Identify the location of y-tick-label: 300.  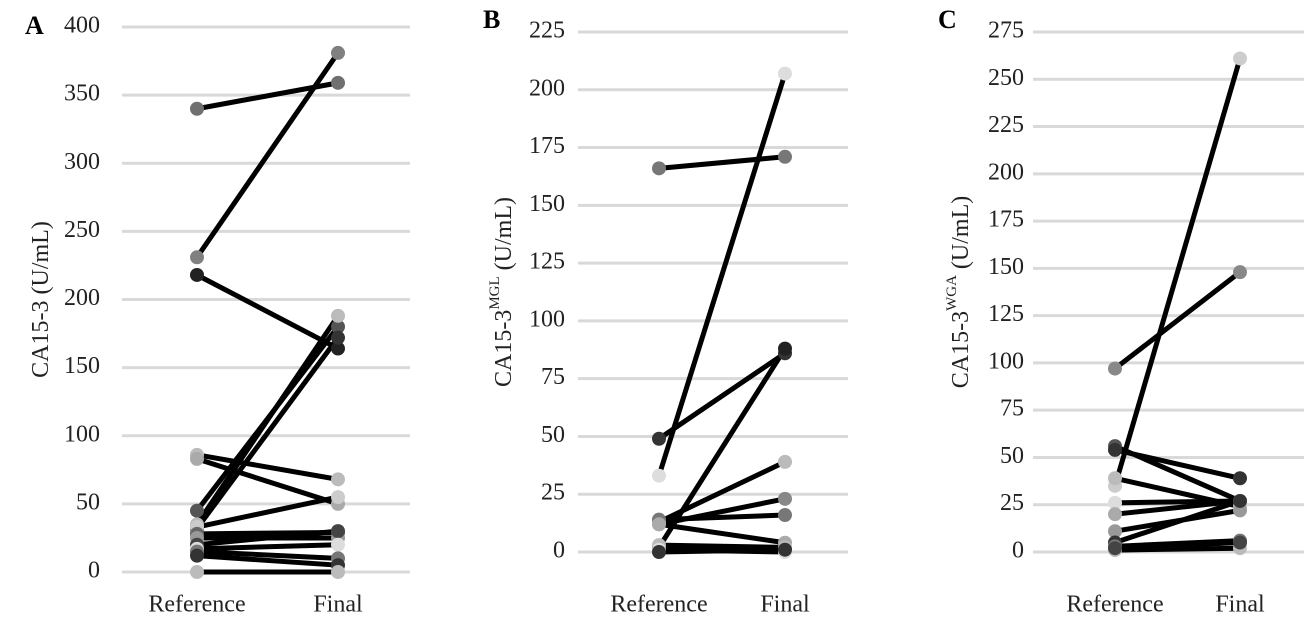
(82, 162).